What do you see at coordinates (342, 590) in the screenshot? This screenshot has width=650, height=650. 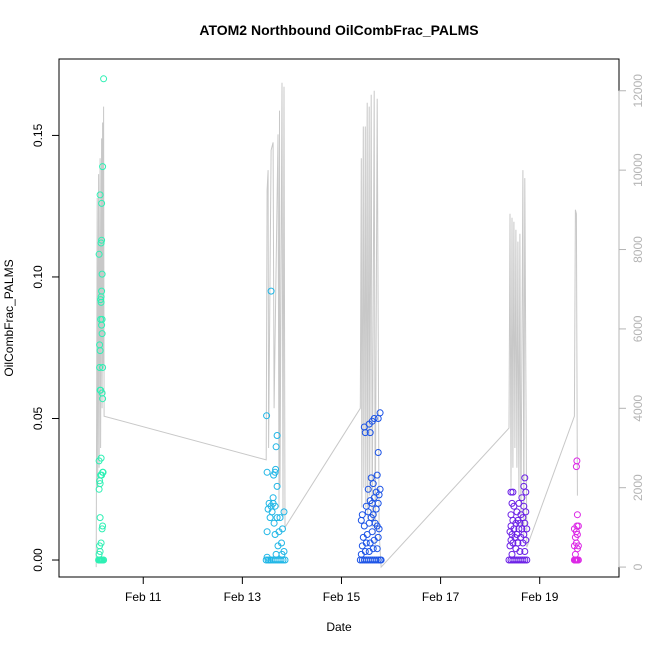 I see `x-axis: Feb 11 Feb 13 Feb 15 Feb 17 Feb 19` at bounding box center [342, 590].